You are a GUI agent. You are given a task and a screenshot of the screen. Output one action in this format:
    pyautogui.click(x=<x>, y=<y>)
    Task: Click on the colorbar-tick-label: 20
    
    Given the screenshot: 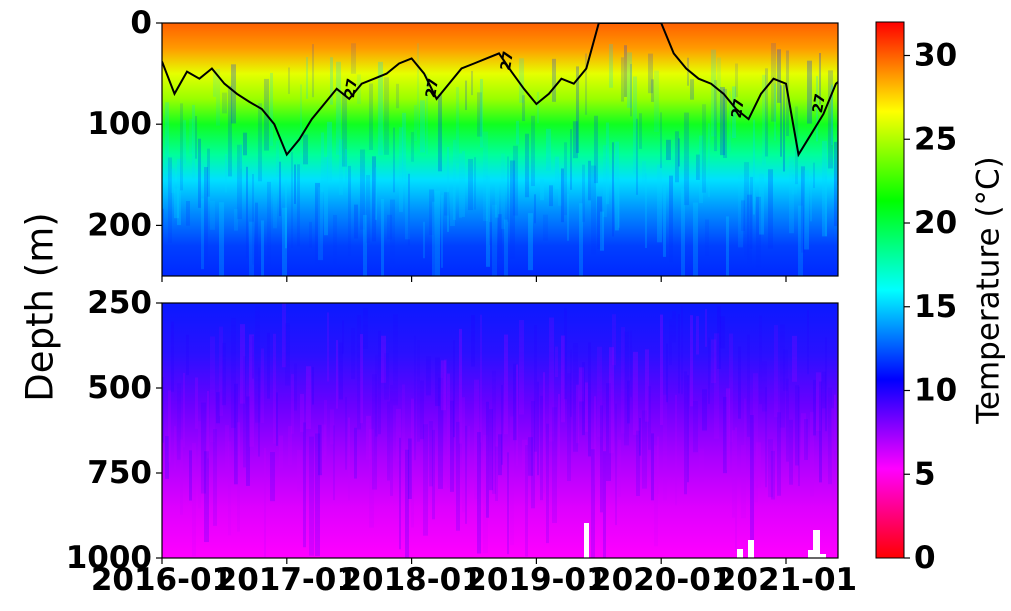 What is the action you would take?
    pyautogui.click(x=935, y=223)
    